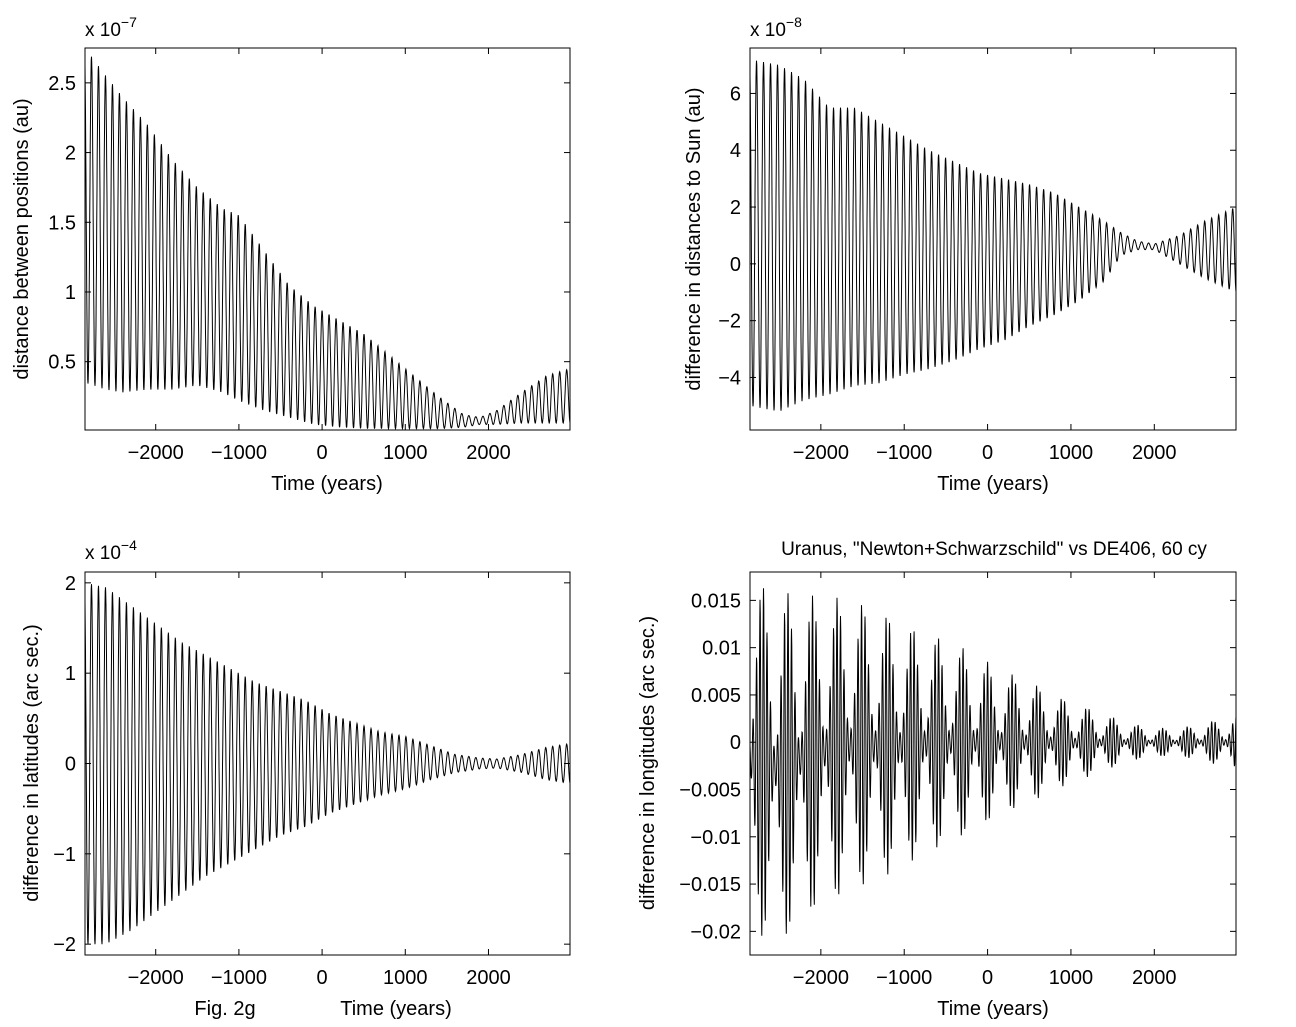 Image resolution: width=1296 pixels, height=1027 pixels. I want to click on y-tick-label: −4, so click(729, 378).